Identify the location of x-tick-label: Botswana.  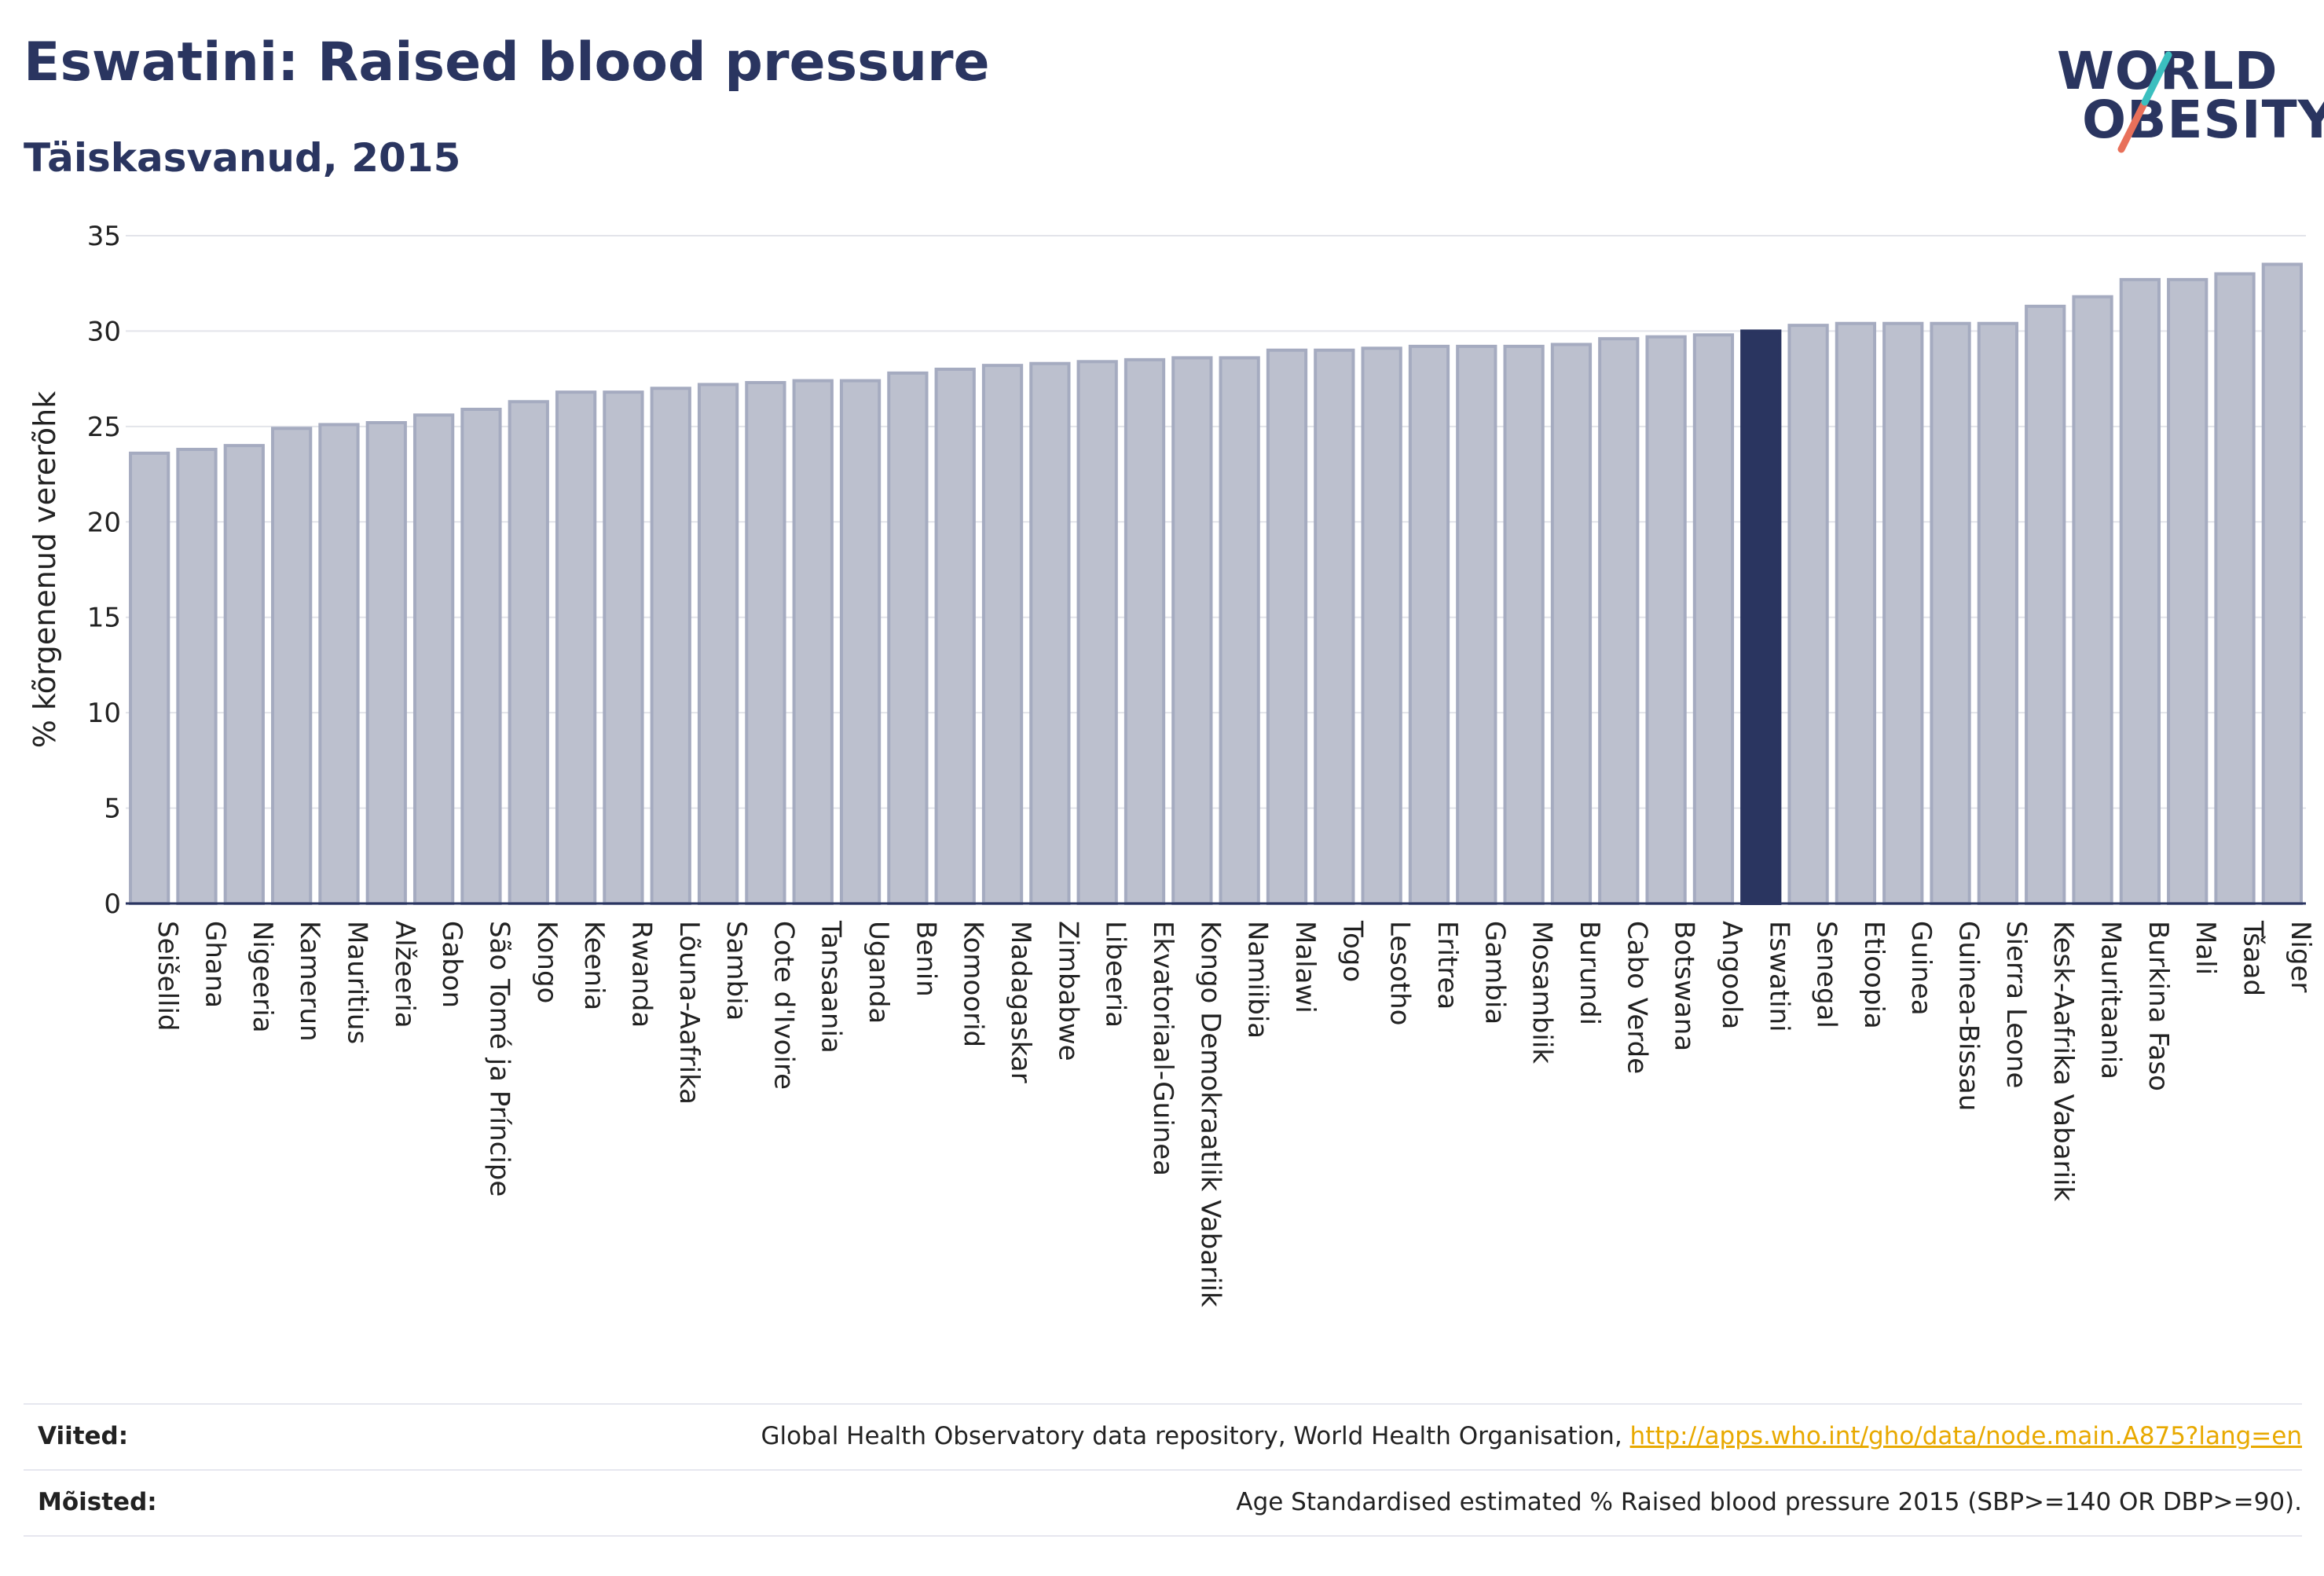
(1684, 986).